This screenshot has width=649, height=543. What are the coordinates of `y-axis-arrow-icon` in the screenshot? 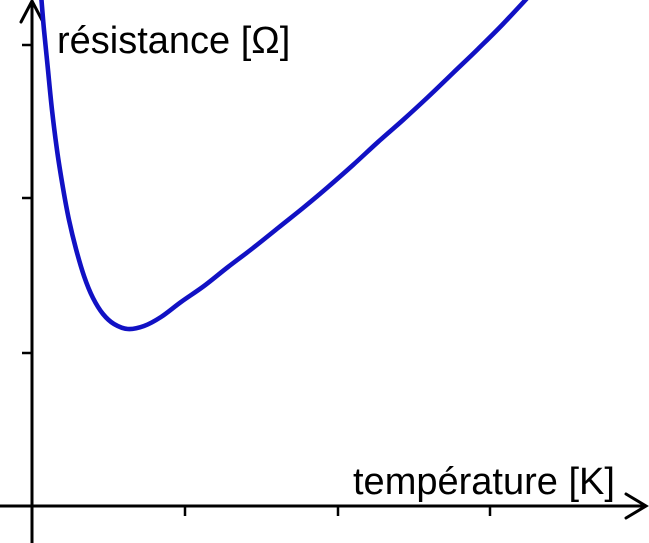 It's located at (32, 12).